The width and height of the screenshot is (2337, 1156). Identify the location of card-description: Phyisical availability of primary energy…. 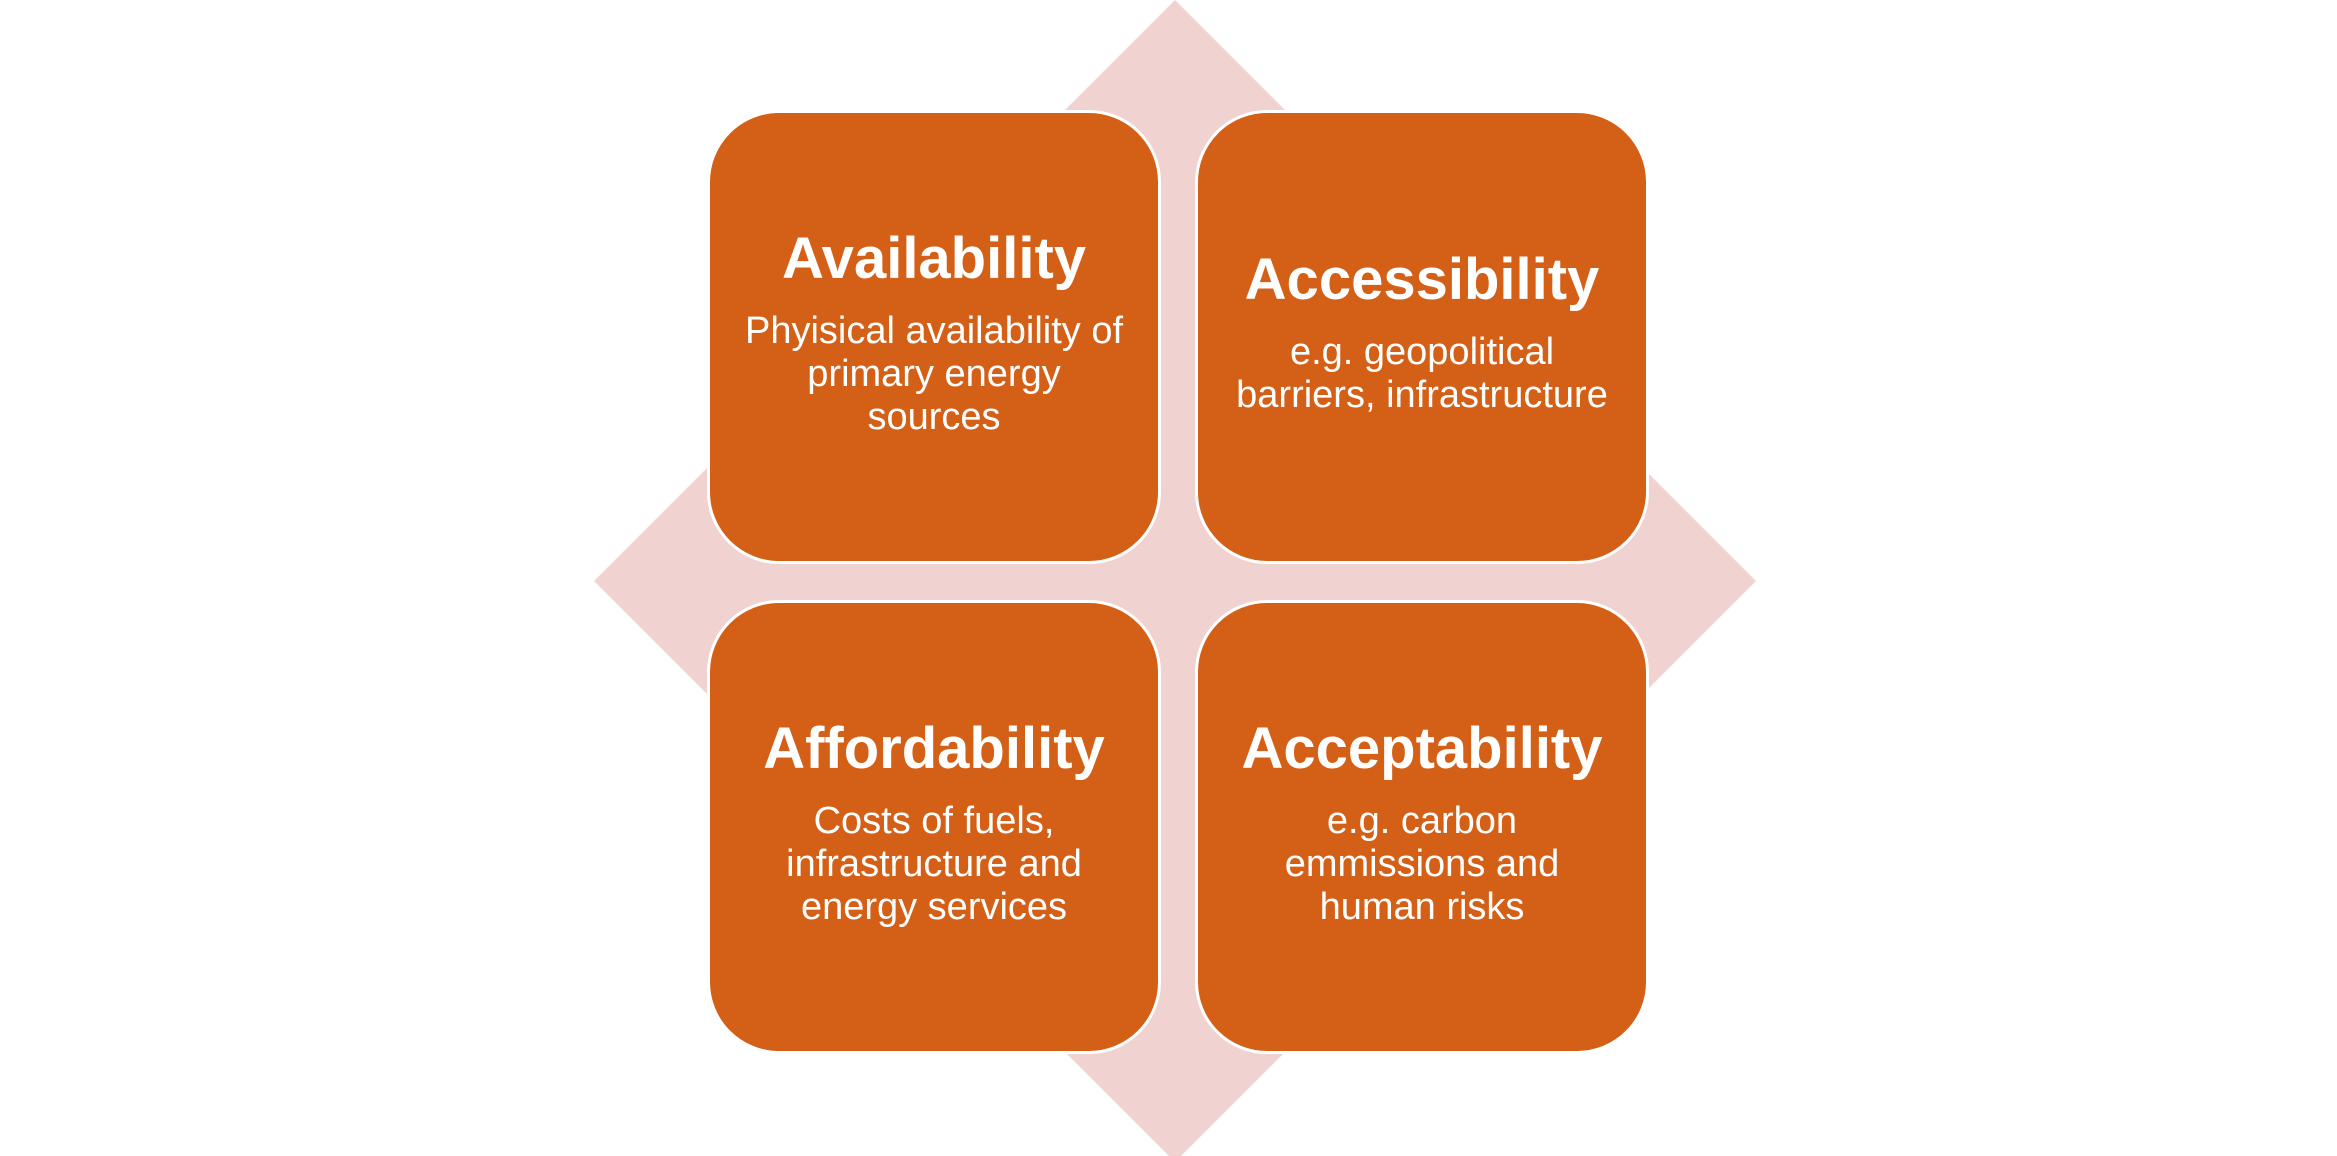
(934, 373).